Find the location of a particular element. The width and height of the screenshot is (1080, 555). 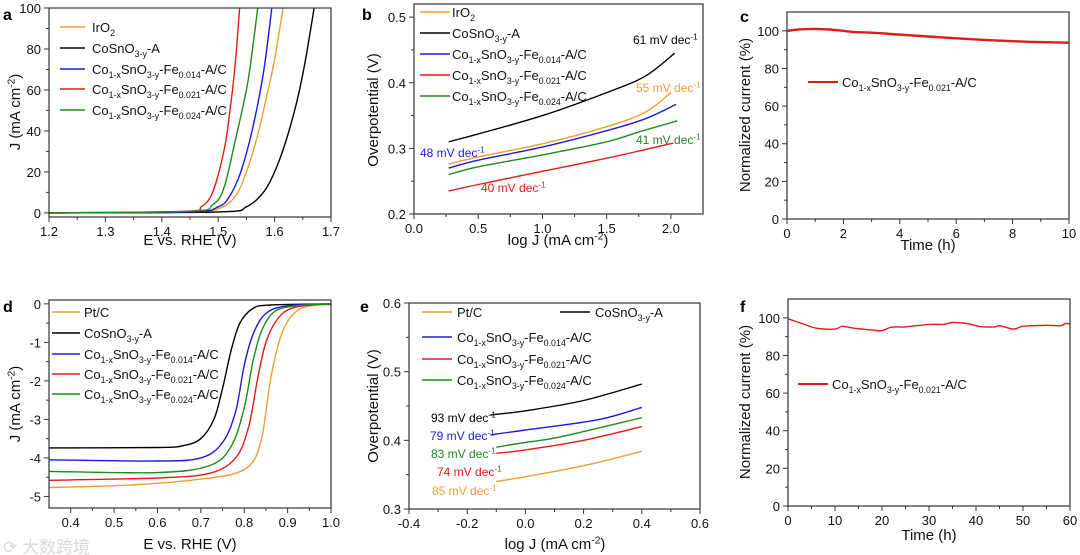

text-run: Normalized current (%) is located at coordinates (745, 115).